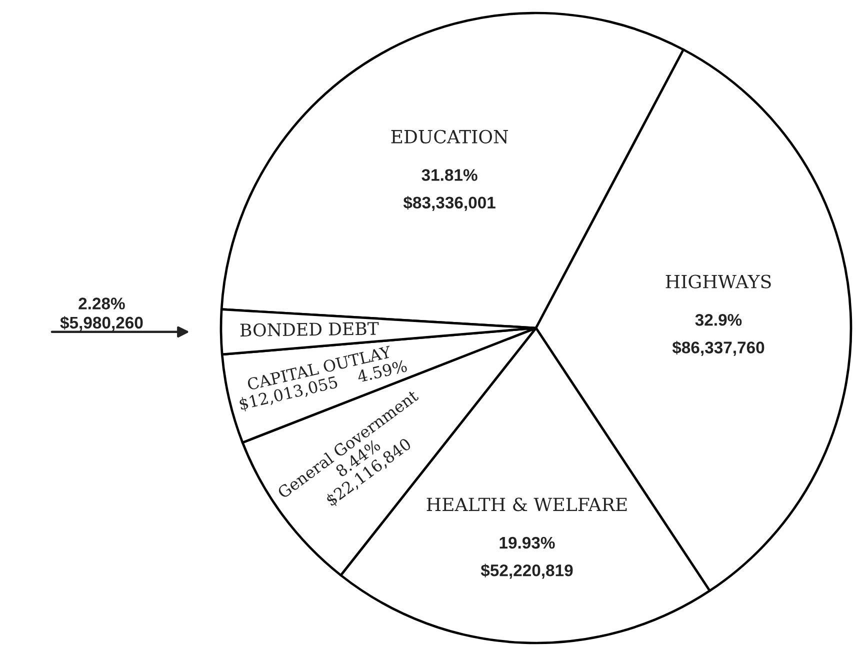  I want to click on slice-label: EDUCATION, so click(449, 137).